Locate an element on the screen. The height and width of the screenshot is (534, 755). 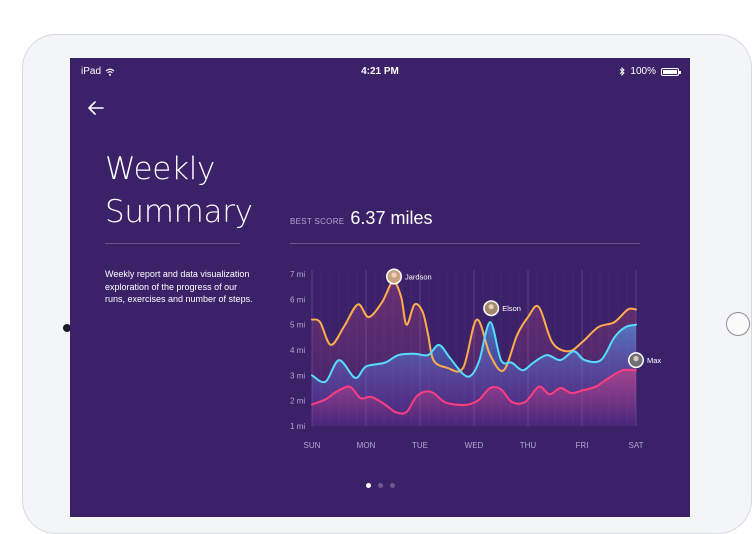
arrow-left-icon is located at coordinates (96, 108).